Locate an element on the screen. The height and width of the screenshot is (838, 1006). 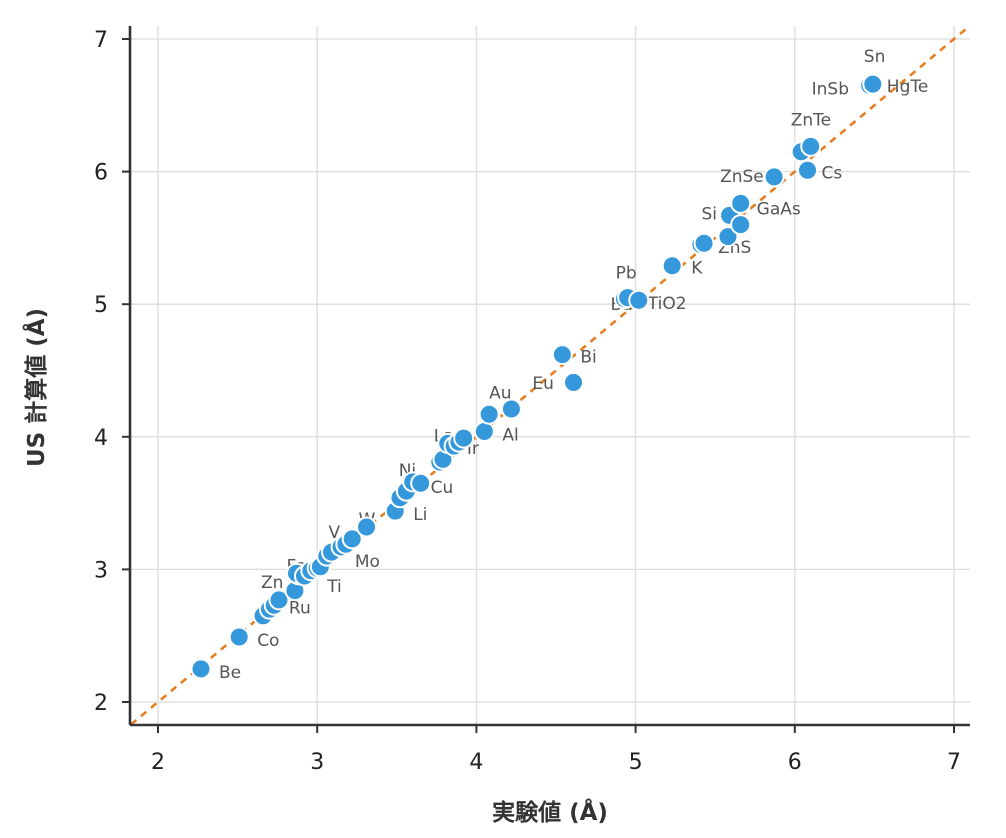
point-label: K is located at coordinates (697, 269).